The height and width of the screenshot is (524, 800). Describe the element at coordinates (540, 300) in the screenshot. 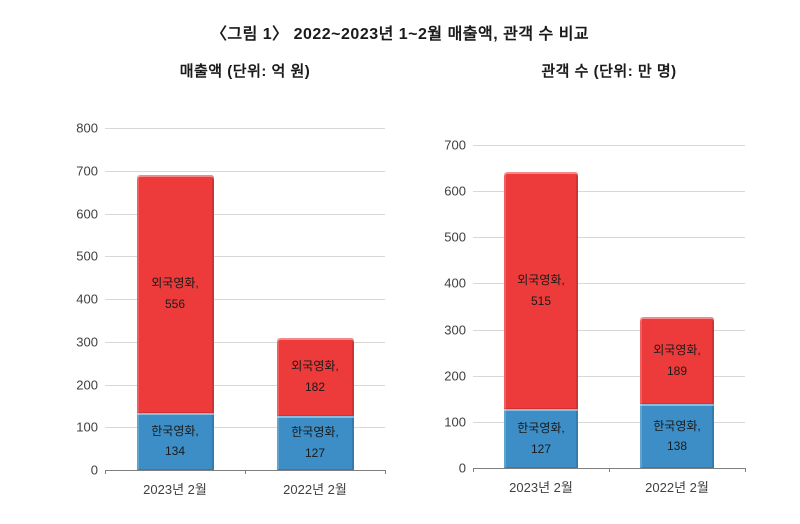

I see `segment-value: 515` at that location.